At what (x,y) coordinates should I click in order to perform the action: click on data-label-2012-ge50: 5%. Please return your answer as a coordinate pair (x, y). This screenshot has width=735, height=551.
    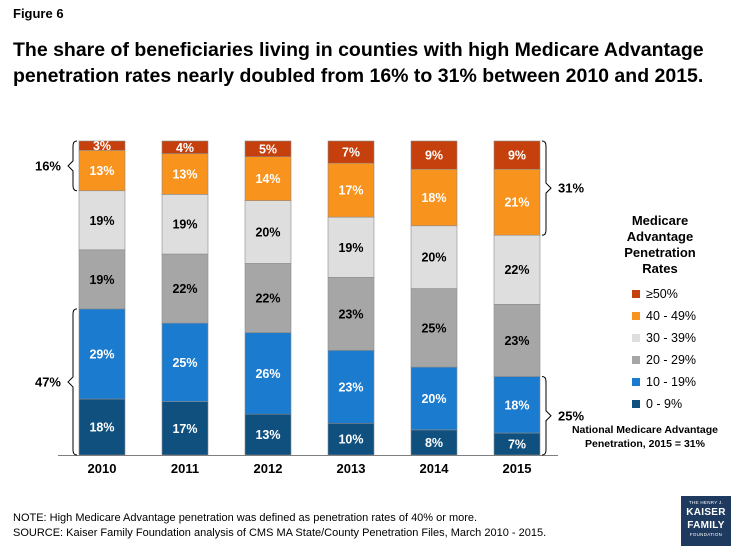
    Looking at the image, I should click on (268, 149).